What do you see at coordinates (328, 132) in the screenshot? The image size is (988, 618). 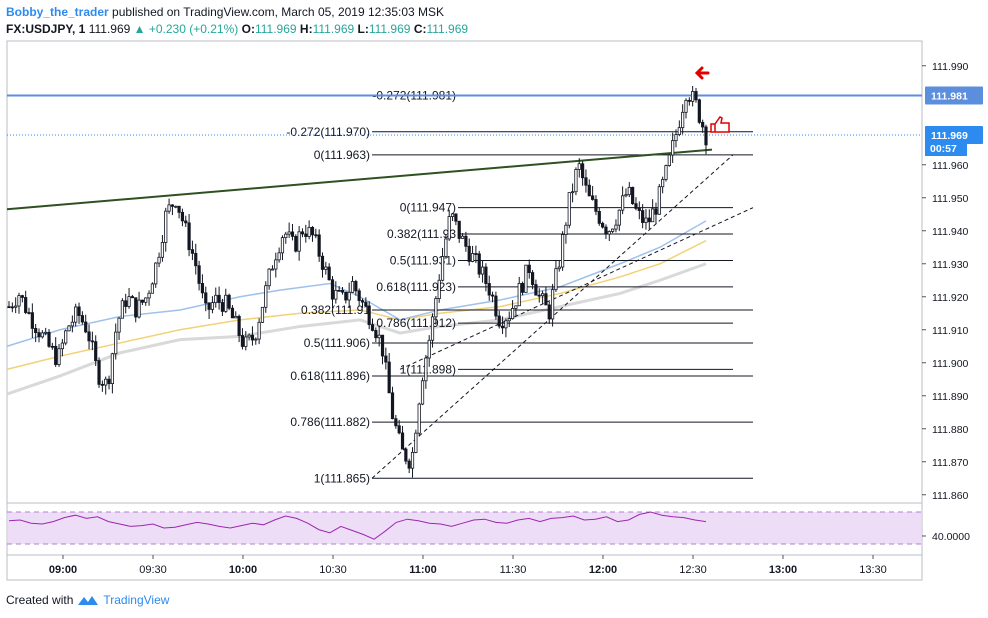 I see `fib-level-label: -0.272(111.970)` at bounding box center [328, 132].